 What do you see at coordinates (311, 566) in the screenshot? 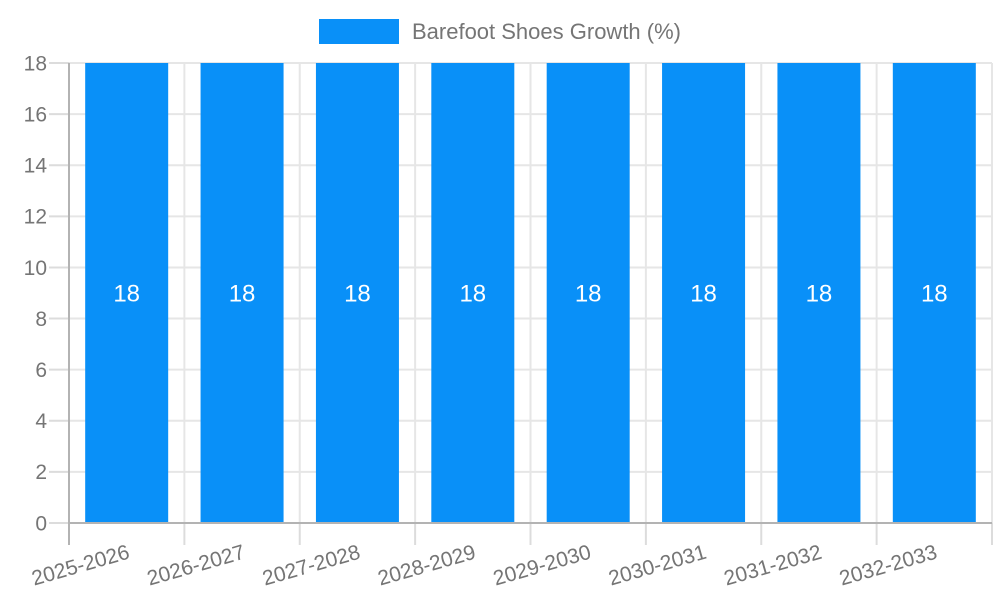
I see `x-axis-label: 2027-2028` at bounding box center [311, 566].